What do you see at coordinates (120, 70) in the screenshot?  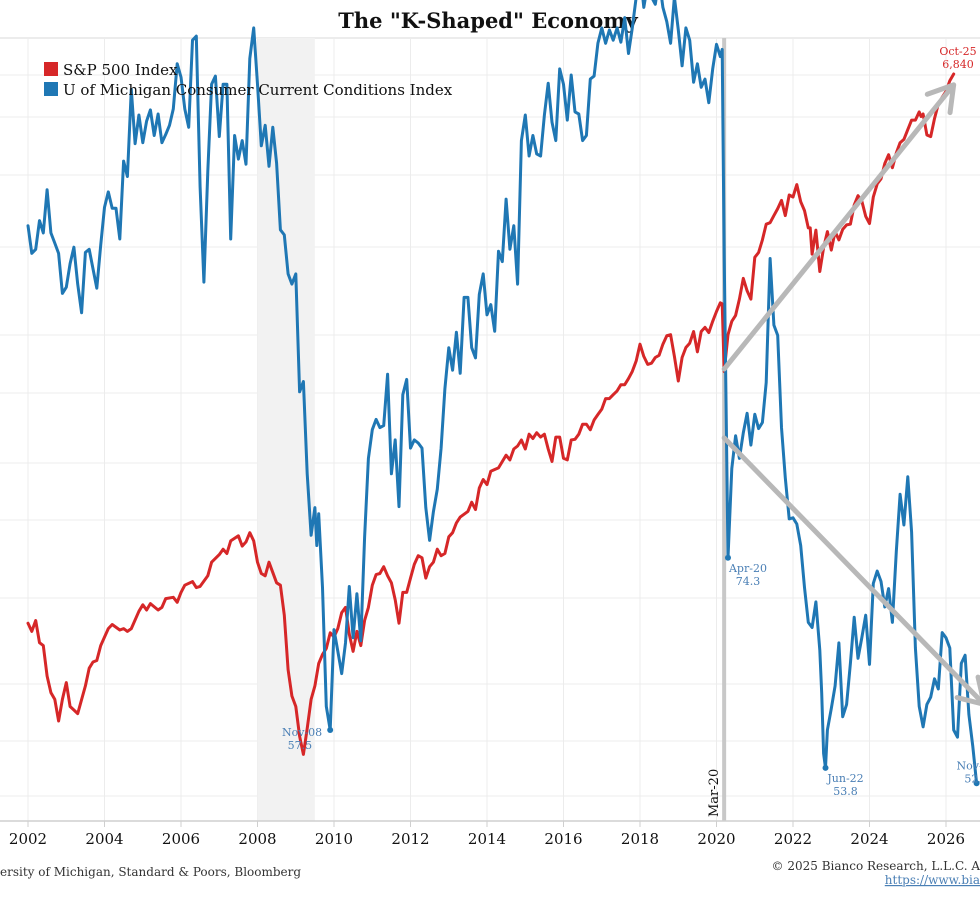 I see `legend-label-sp500: S&P 500 Index` at bounding box center [120, 70].